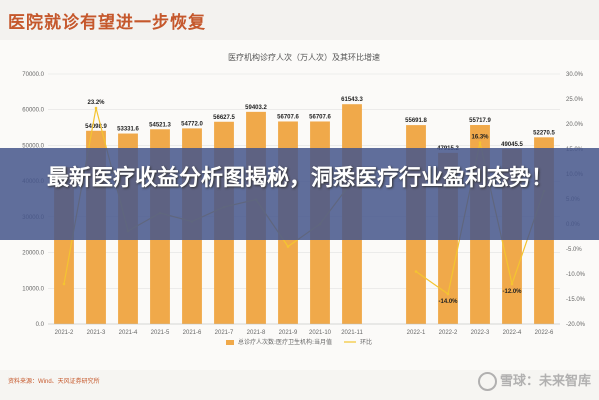  I want to click on source-note: 资料来源：Wind、天风证券研究所, so click(54, 382).